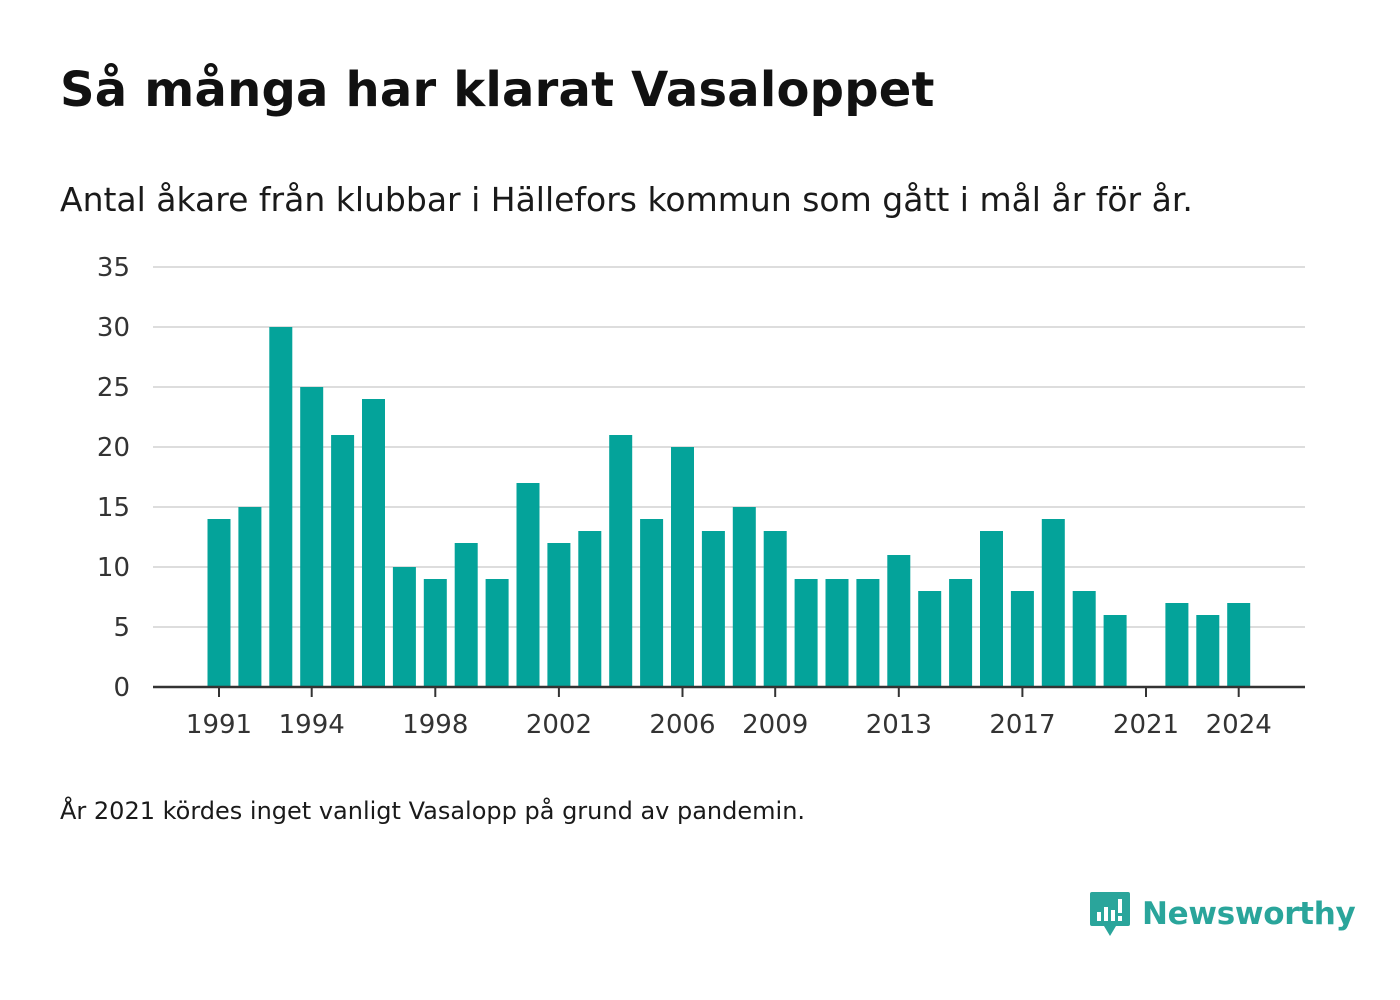 This screenshot has width=1400, height=1000. What do you see at coordinates (1146, 725) in the screenshot?
I see `x-tick-label: 2021` at bounding box center [1146, 725].